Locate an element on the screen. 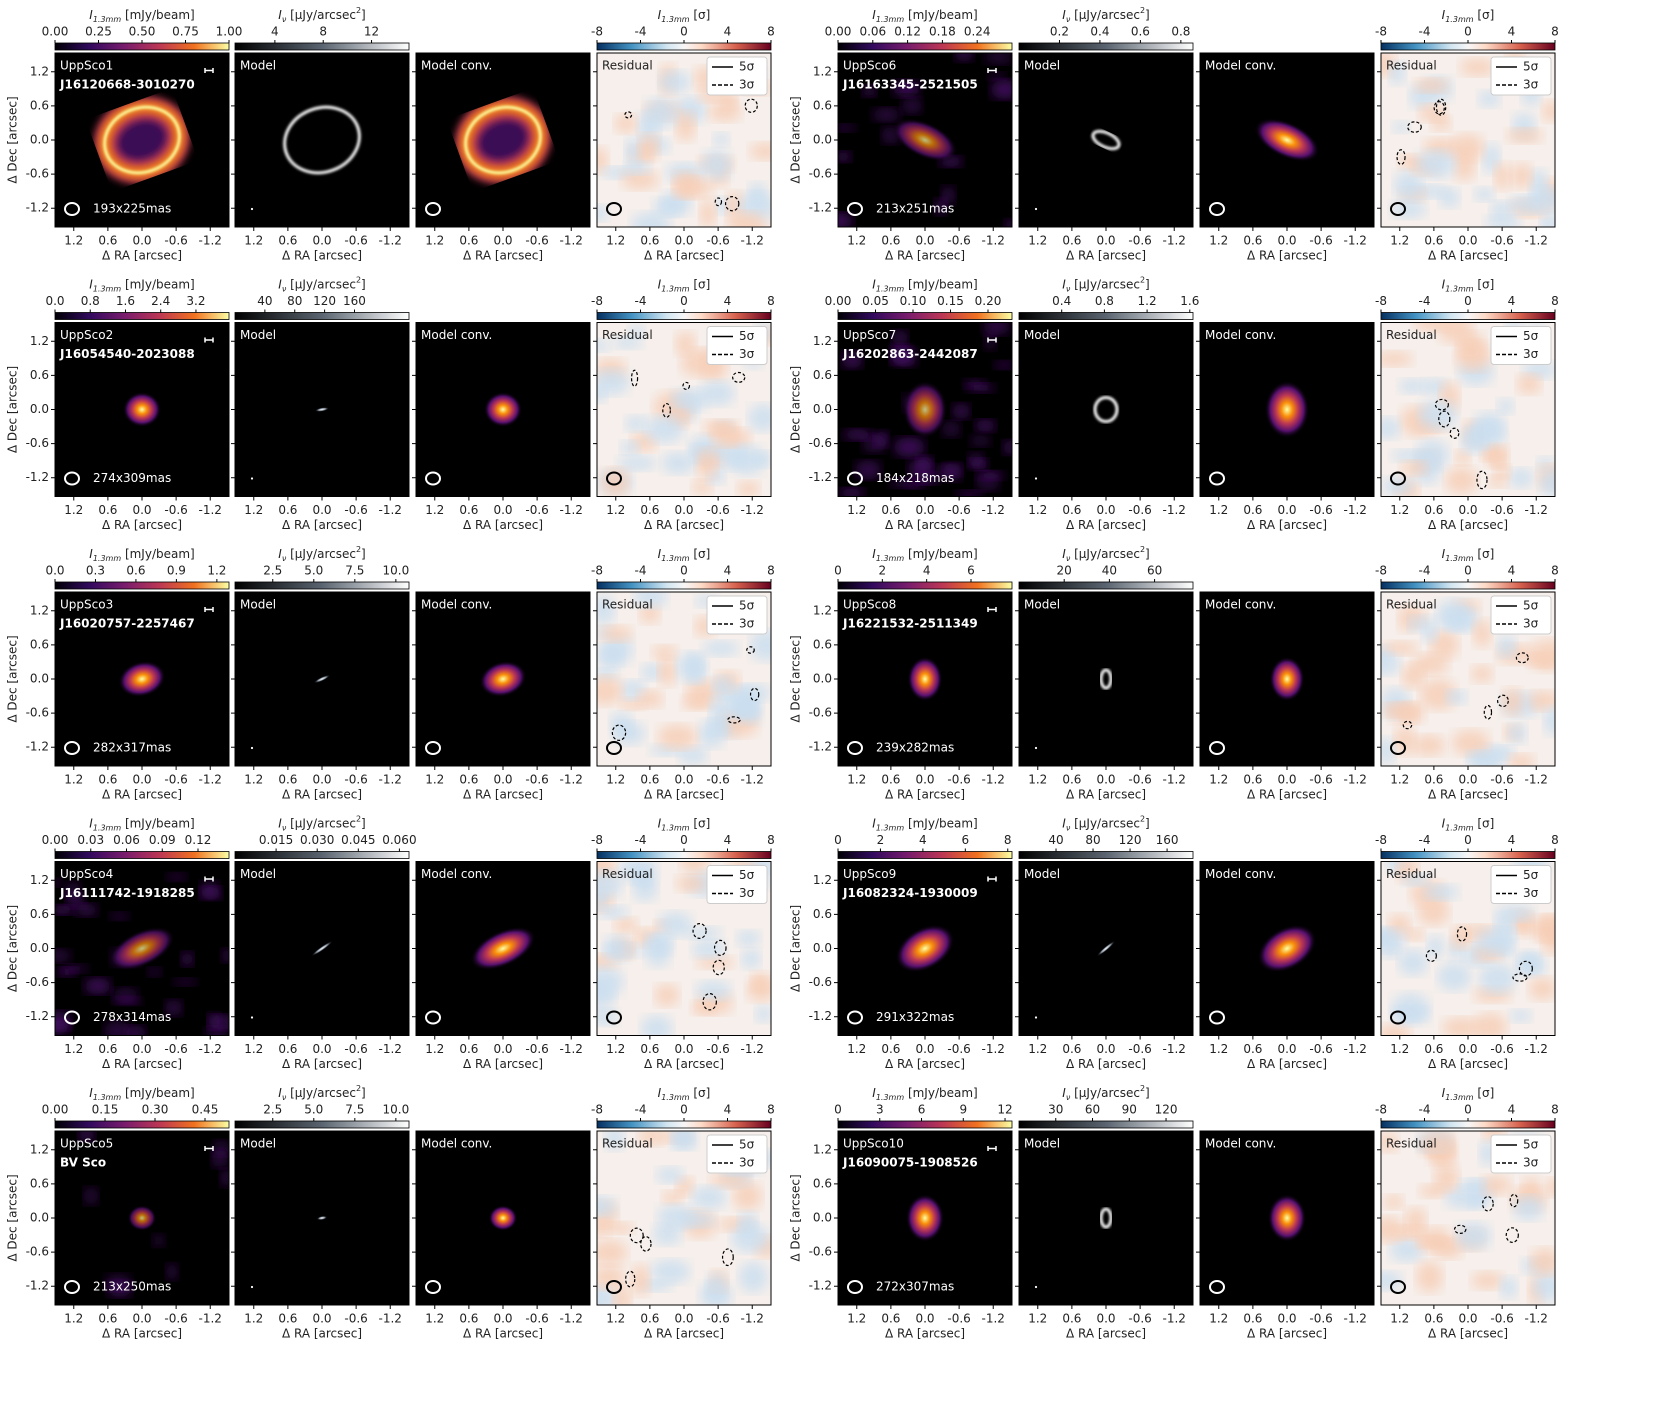 The image size is (1661, 1428). colorbar-tick-label: 80 is located at coordinates (294, 301).